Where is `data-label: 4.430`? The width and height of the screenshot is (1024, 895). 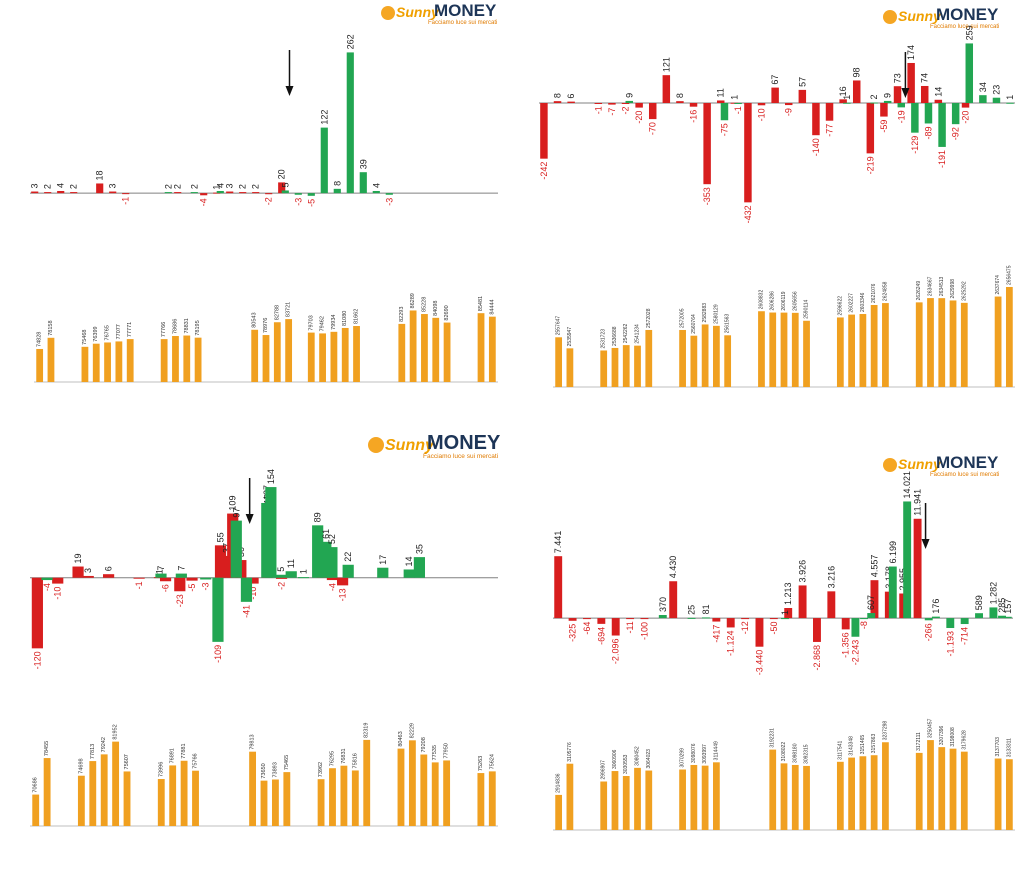
data-label: 4.430 is located at coordinates (673, 567).